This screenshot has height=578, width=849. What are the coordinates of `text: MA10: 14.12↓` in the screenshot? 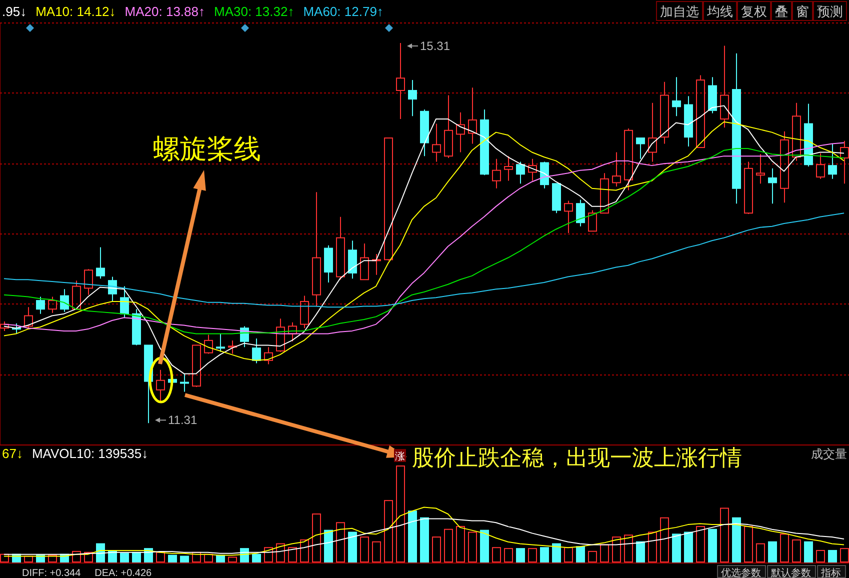 It's located at (76, 11).